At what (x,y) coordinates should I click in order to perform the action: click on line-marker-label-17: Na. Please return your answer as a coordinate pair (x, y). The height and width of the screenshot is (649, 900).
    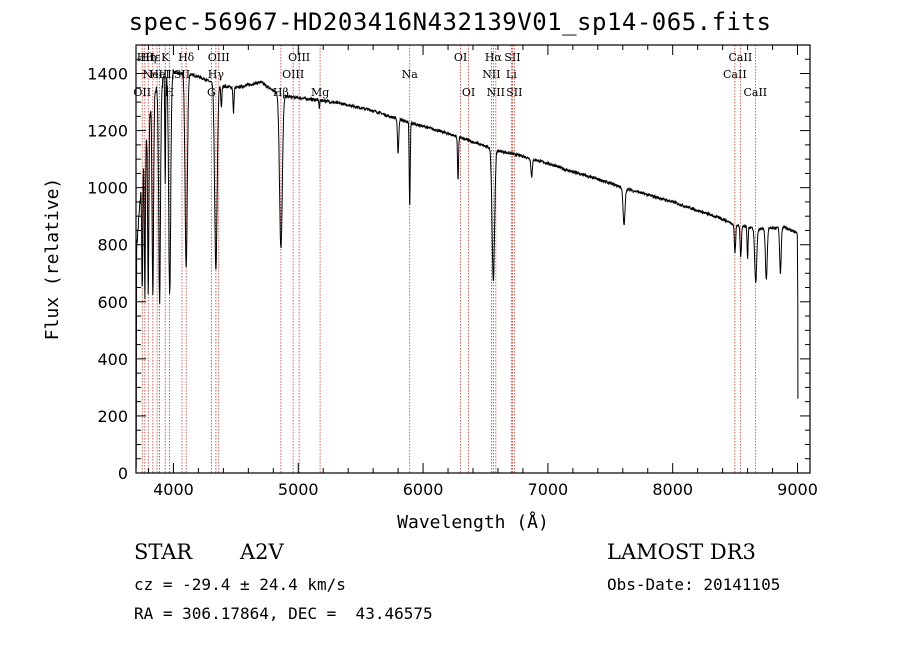
    Looking at the image, I should click on (410, 74).